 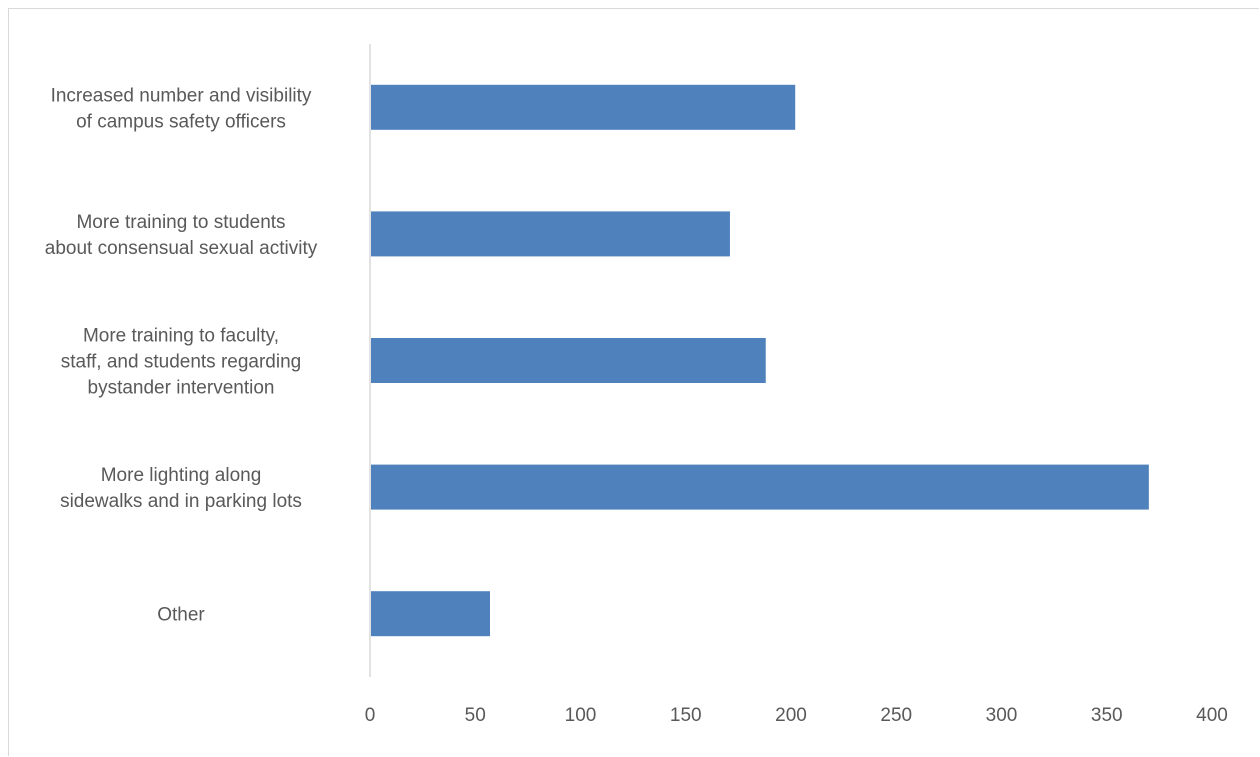 What do you see at coordinates (896, 715) in the screenshot?
I see `x-tick-label: 250` at bounding box center [896, 715].